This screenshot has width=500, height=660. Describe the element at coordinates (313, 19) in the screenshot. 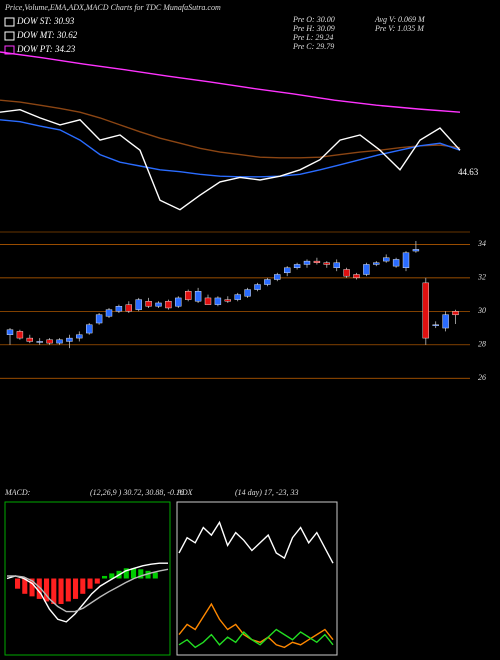

I see `info-text: Pre O: 30.00` at that location.